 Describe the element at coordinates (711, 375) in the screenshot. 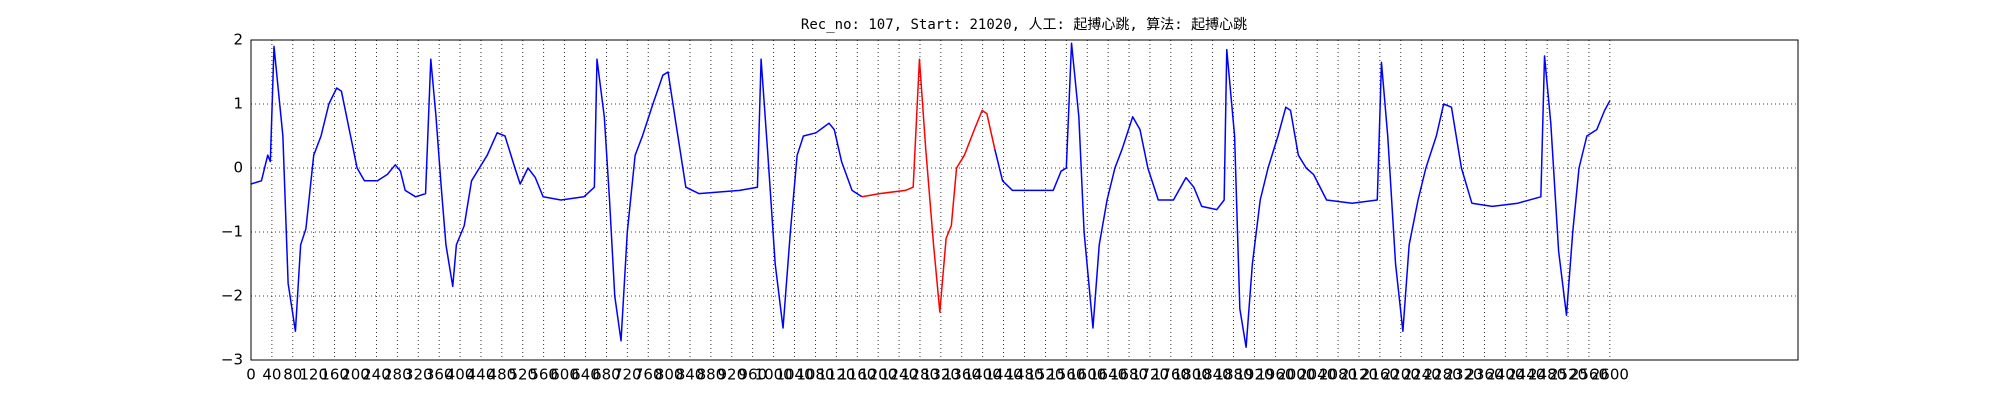

I see `x-tick-label: 880` at that location.